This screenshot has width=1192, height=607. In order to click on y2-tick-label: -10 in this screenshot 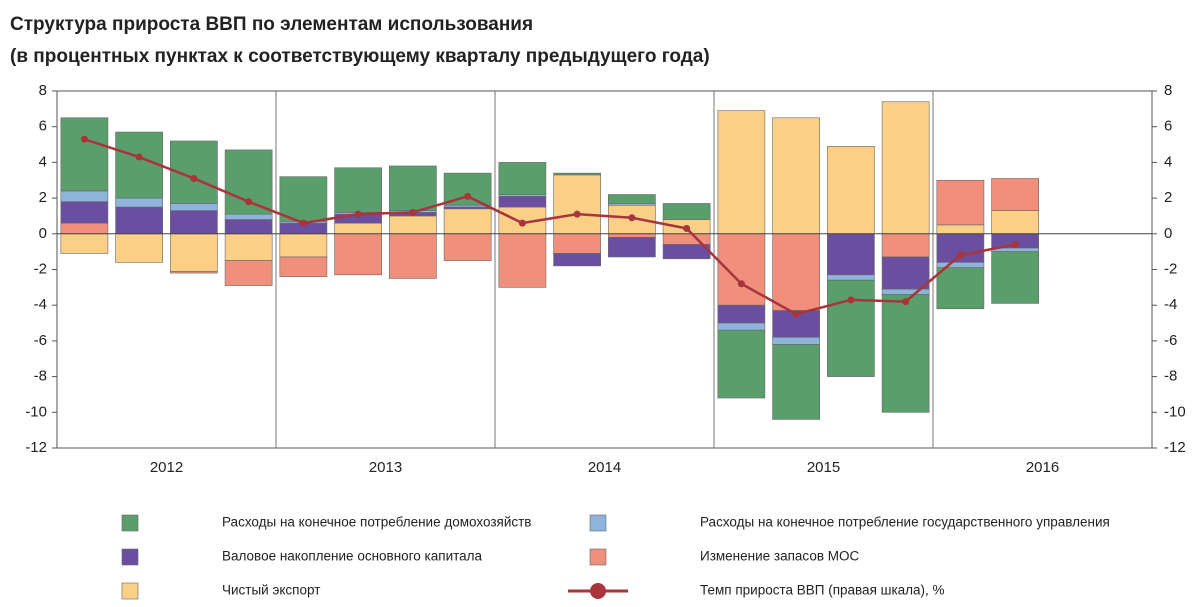, I will do `click(1175, 411)`.